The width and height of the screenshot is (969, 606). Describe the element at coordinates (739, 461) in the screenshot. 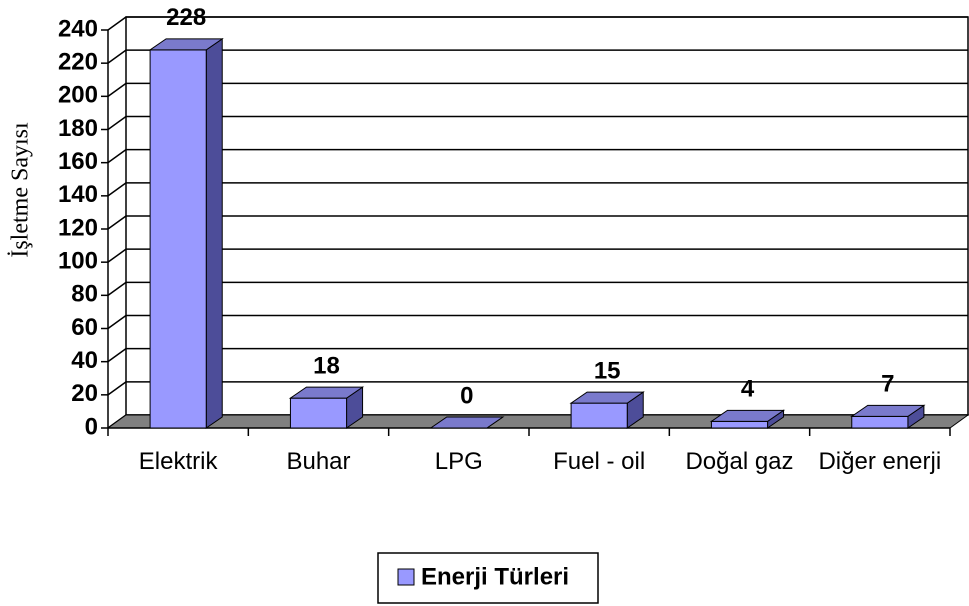

I see `x-tick-label: Doğal gaz` at that location.